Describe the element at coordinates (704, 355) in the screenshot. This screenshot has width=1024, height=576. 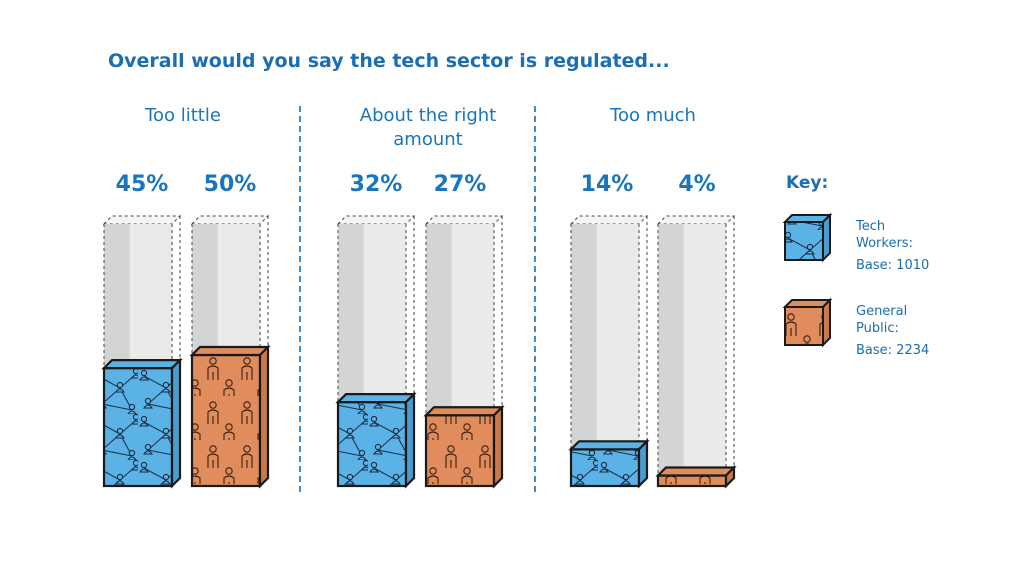
I see `bar-ghost-face` at that location.